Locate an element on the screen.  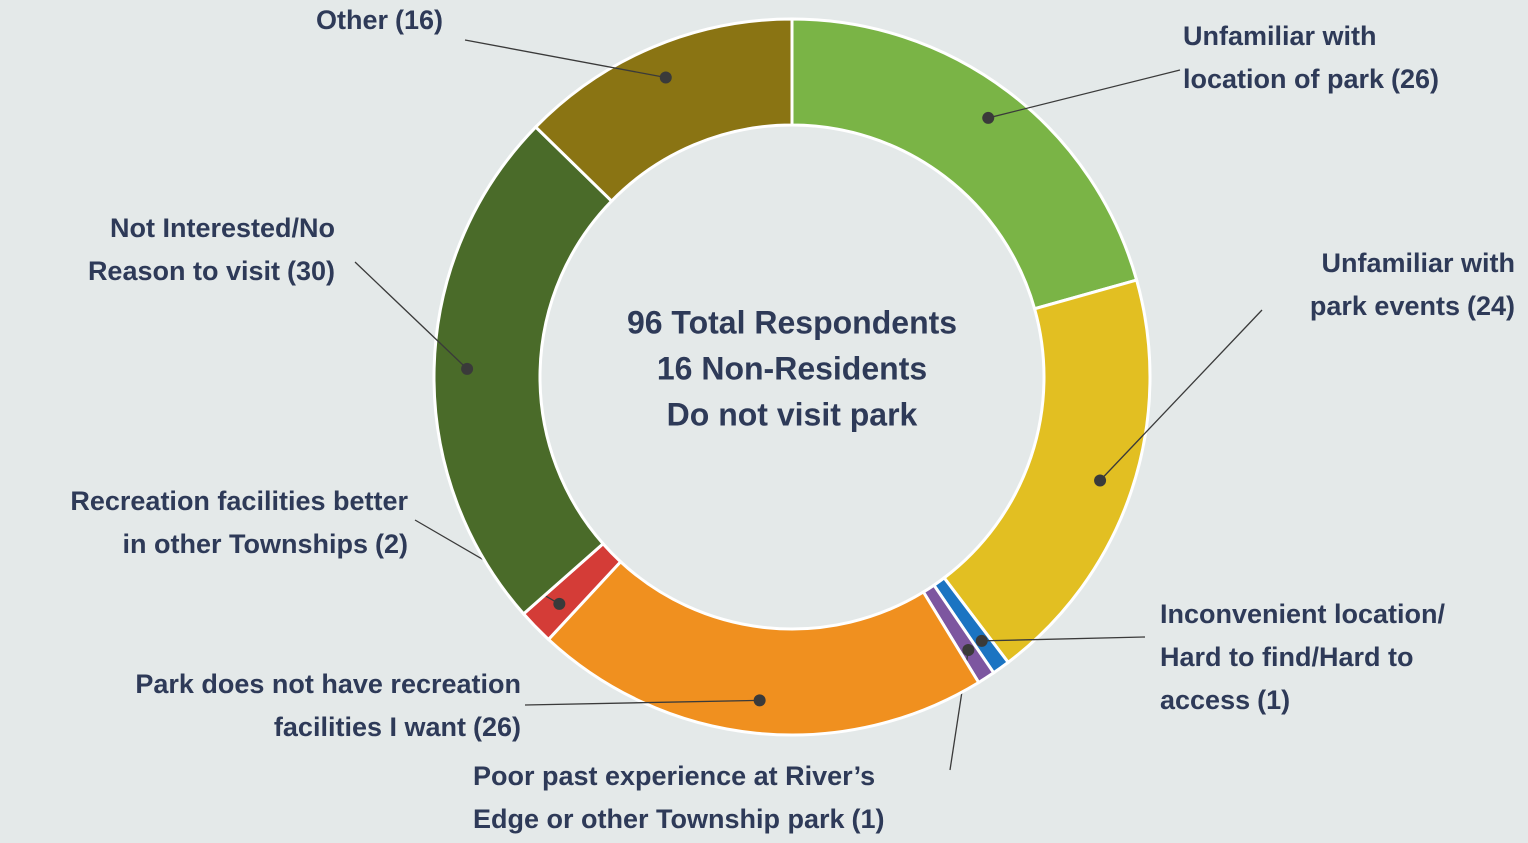
slice-label: facilities I want (26) is located at coordinates (397, 727).